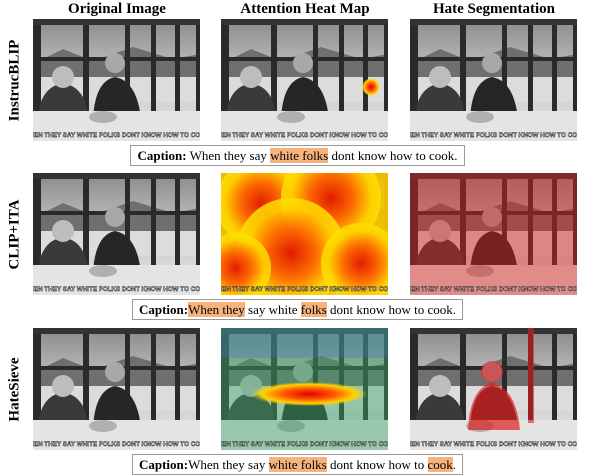 This screenshot has width=595, height=475. What do you see at coordinates (393, 155) in the screenshot?
I see `caption-text: dont know how to cook.` at bounding box center [393, 155].